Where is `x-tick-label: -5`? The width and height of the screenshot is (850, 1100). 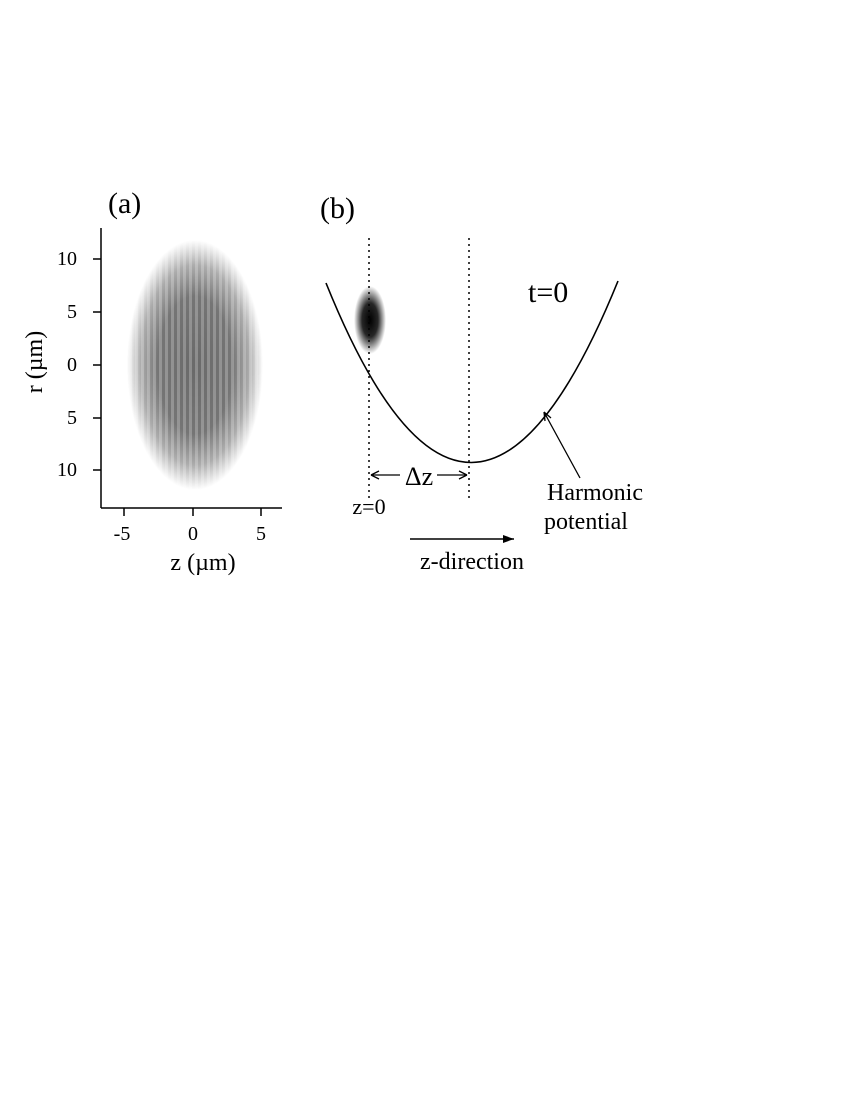
x-tick-label: -5 is located at coordinates (122, 534).